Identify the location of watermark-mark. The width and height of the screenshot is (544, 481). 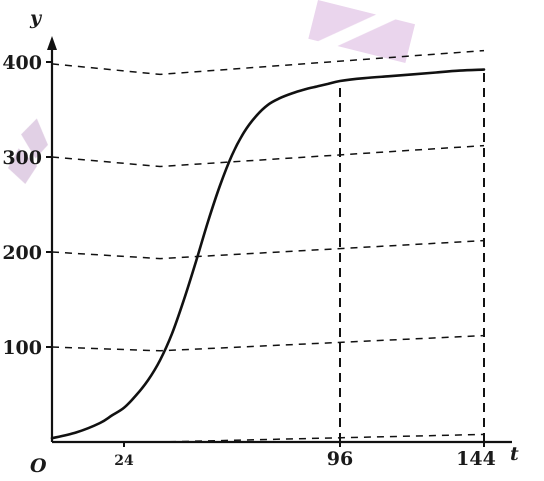
(28, 151).